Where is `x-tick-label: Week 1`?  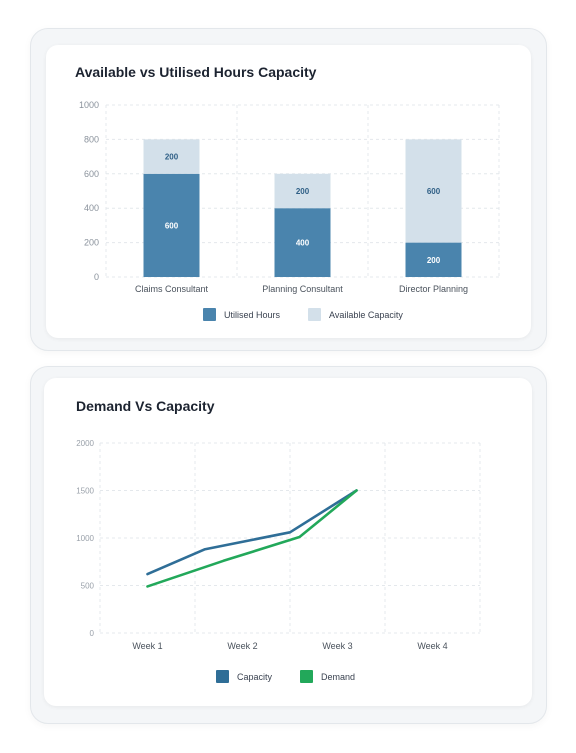 x-tick-label: Week 1 is located at coordinates (147, 646).